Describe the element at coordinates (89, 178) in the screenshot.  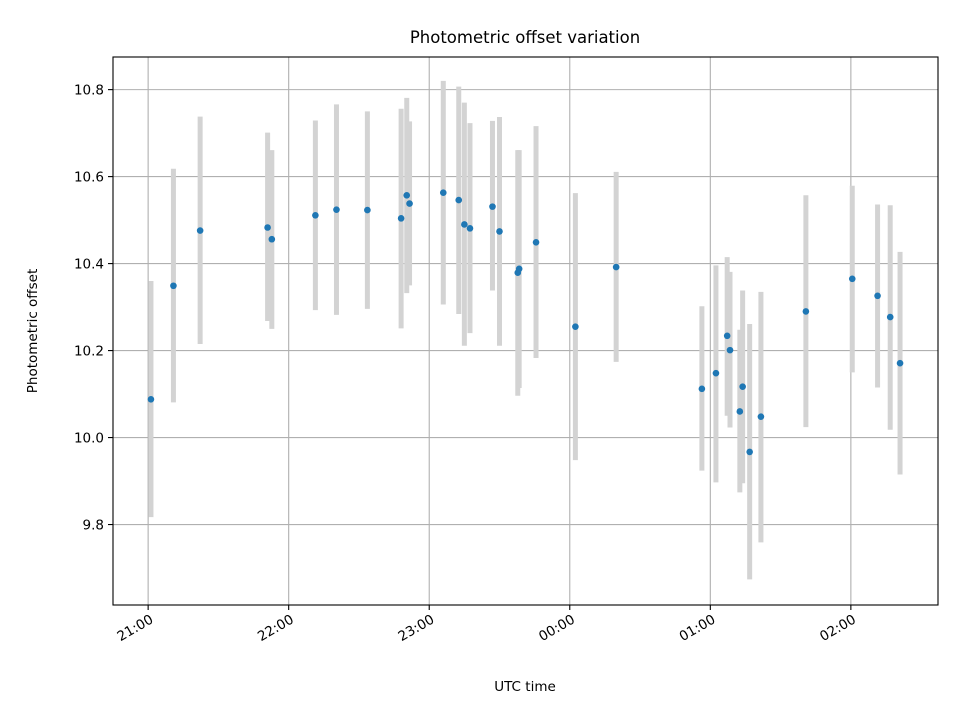
I see `y-tick-label: 10.6` at that location.